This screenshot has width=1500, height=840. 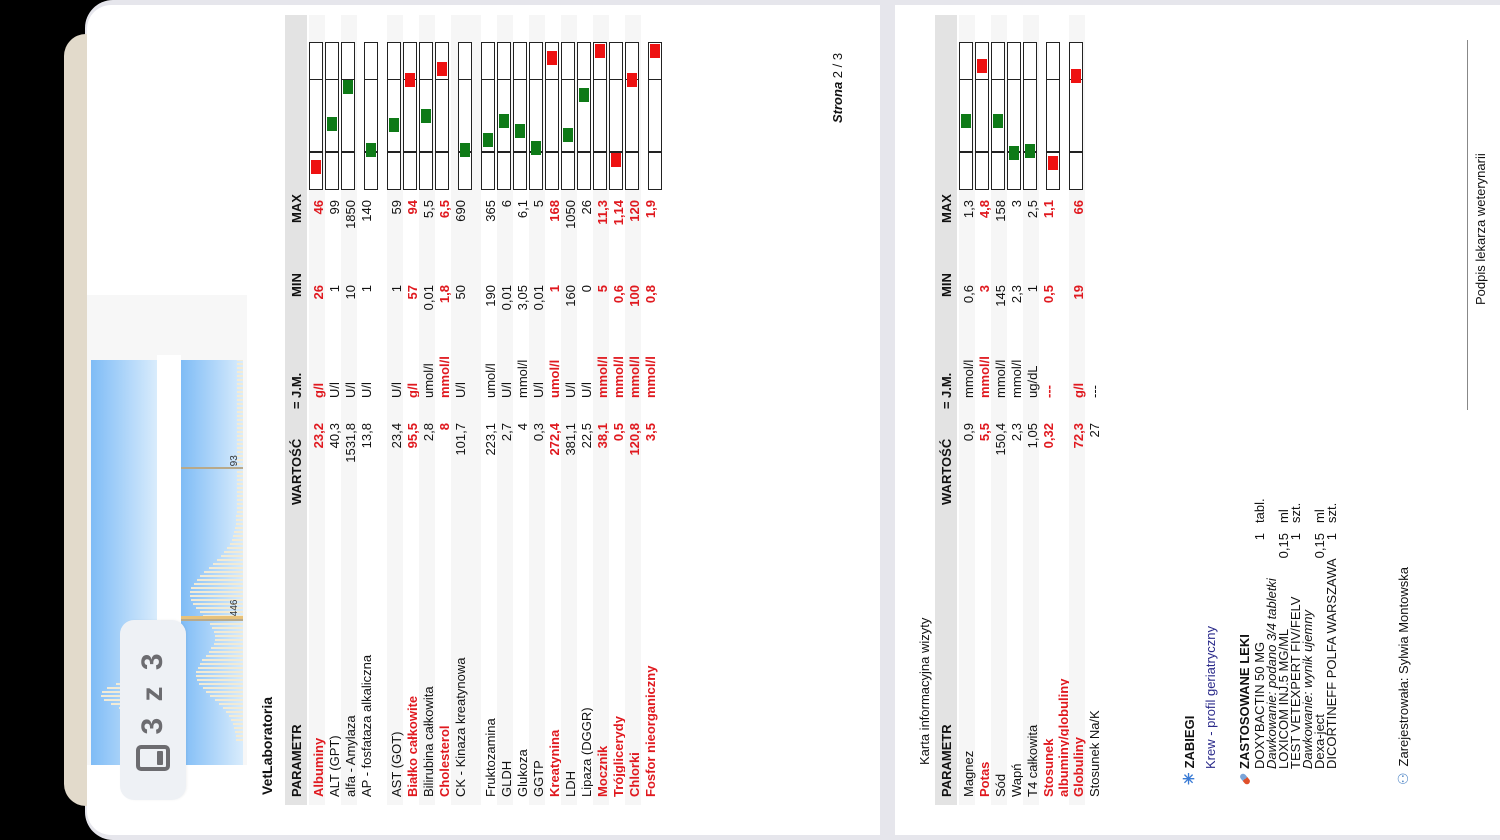 I want to click on param-max: 120, so click(x=634, y=211).